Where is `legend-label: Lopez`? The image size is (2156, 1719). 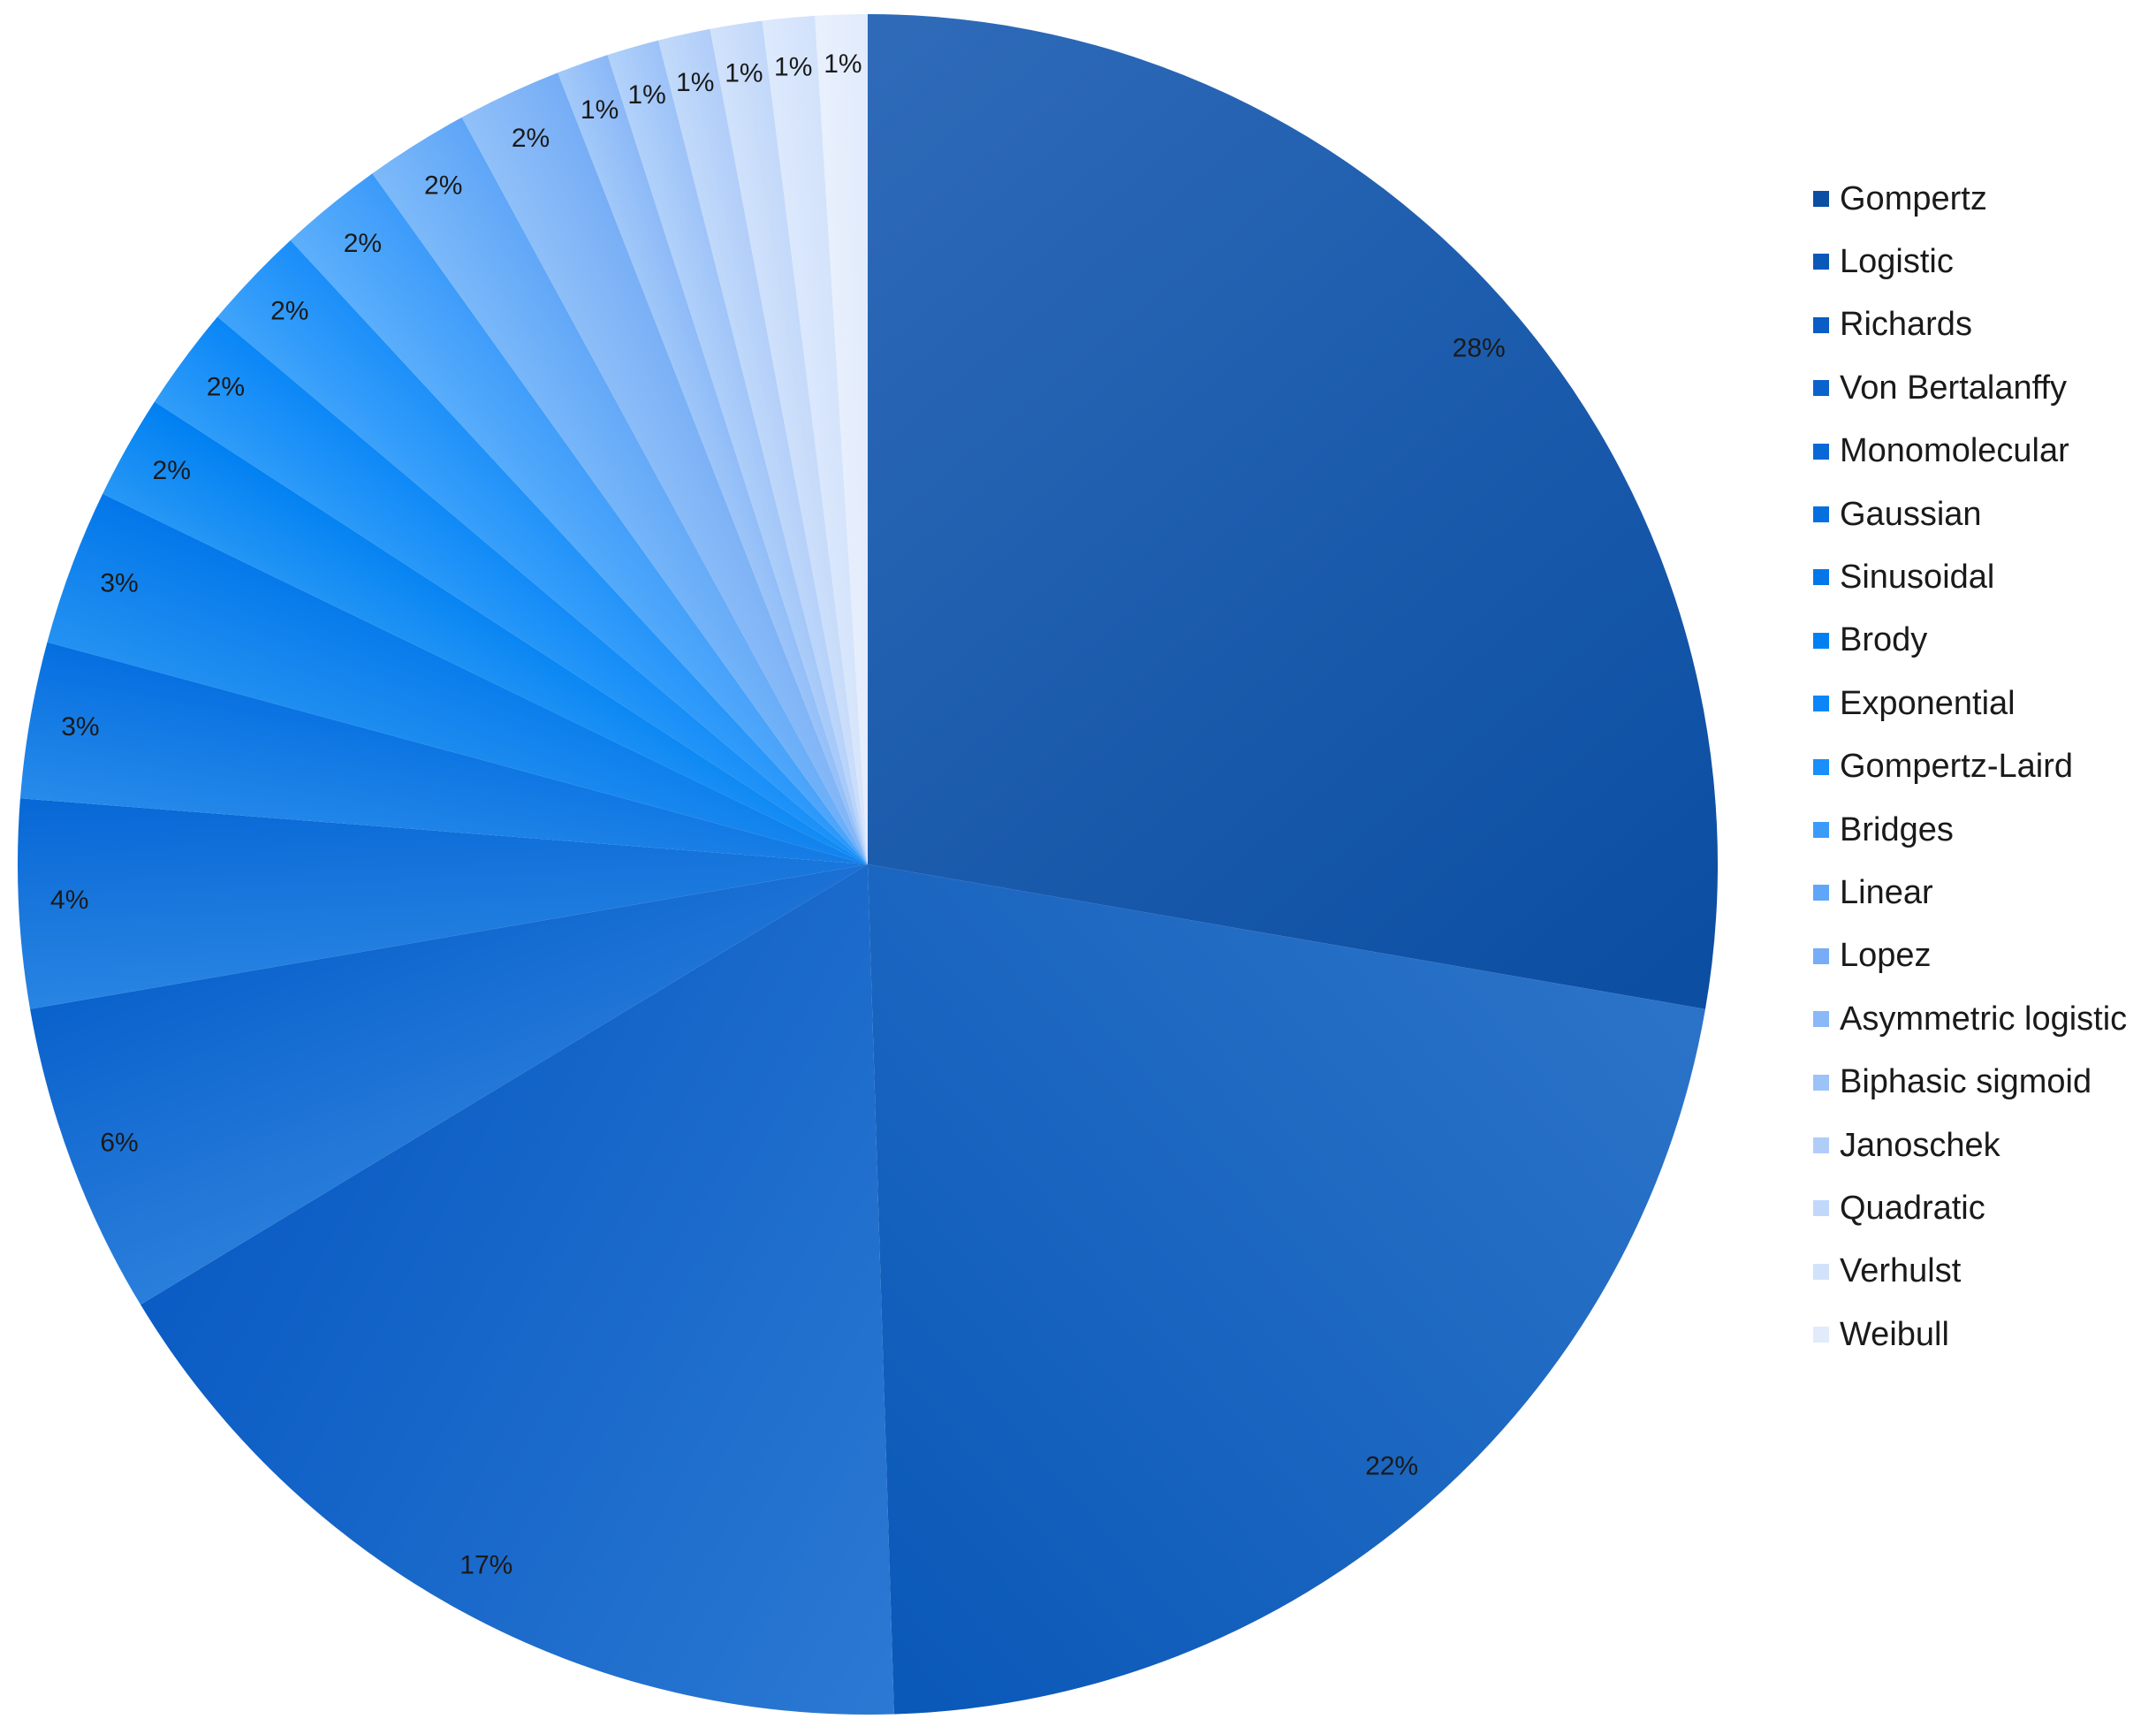 legend-label: Lopez is located at coordinates (1886, 956).